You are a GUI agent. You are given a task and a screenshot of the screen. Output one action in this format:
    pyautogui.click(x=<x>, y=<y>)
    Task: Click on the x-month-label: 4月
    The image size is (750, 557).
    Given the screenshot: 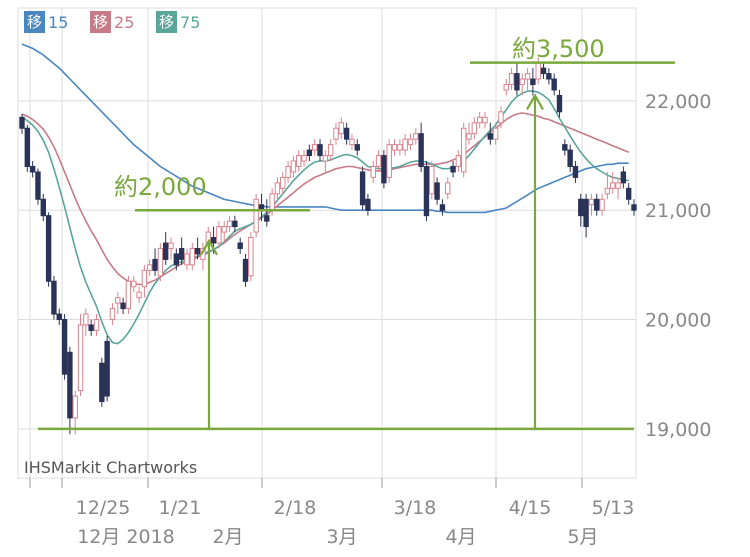 What is the action you would take?
    pyautogui.click(x=460, y=537)
    